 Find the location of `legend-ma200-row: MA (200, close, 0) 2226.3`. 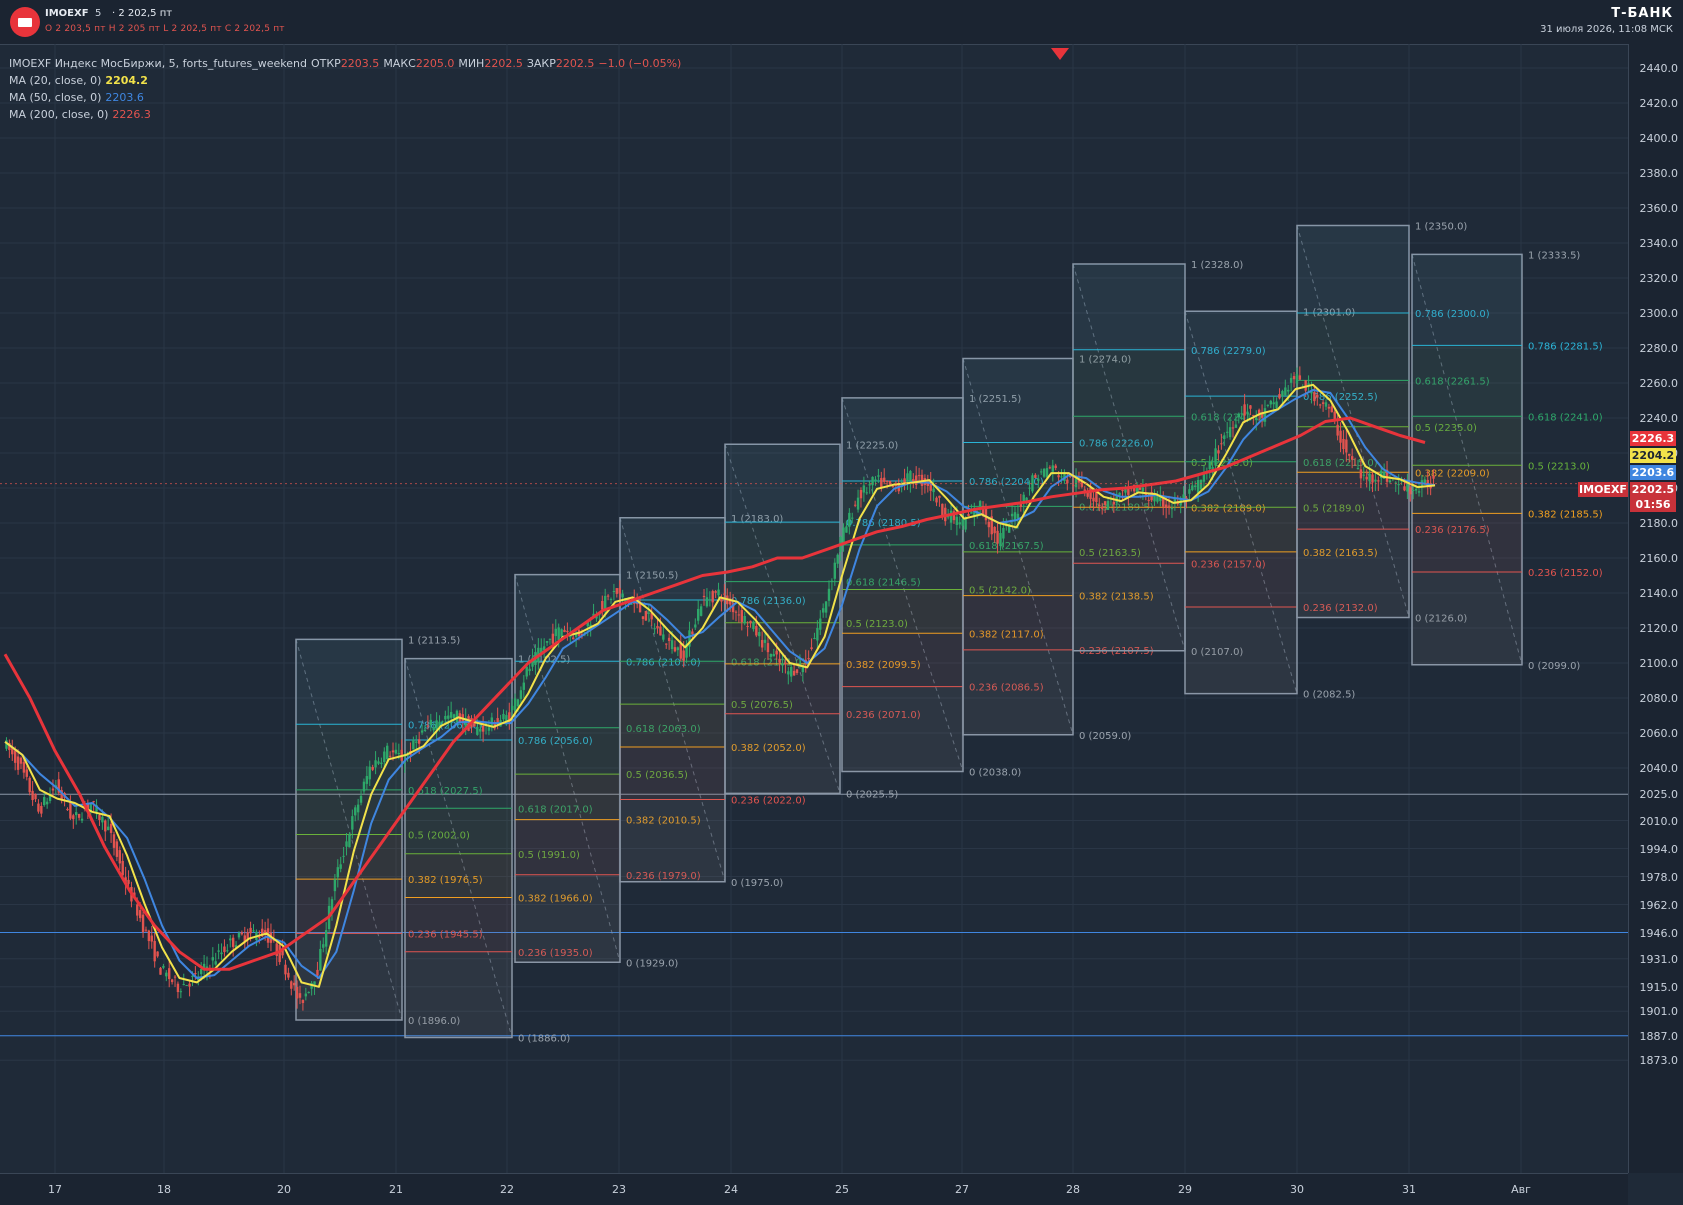

legend-ma200-row: MA (200, close, 0) 2226.3 is located at coordinates (347, 114).